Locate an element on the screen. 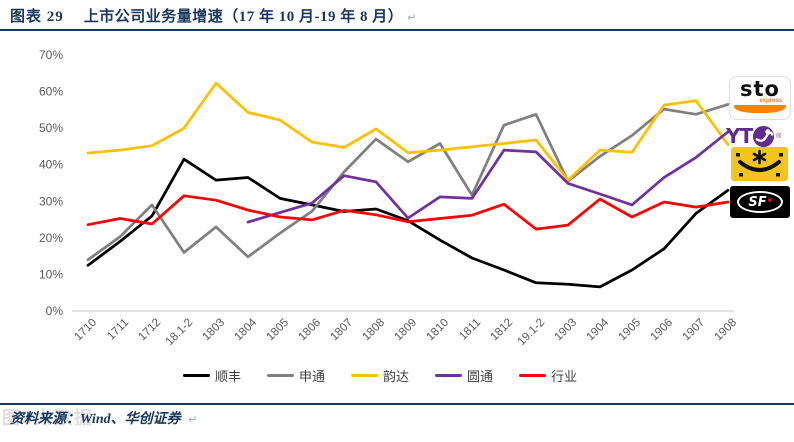 Image resolution: width=794 pixels, height=442 pixels. sf-red-dot-icon is located at coordinates (769, 199).